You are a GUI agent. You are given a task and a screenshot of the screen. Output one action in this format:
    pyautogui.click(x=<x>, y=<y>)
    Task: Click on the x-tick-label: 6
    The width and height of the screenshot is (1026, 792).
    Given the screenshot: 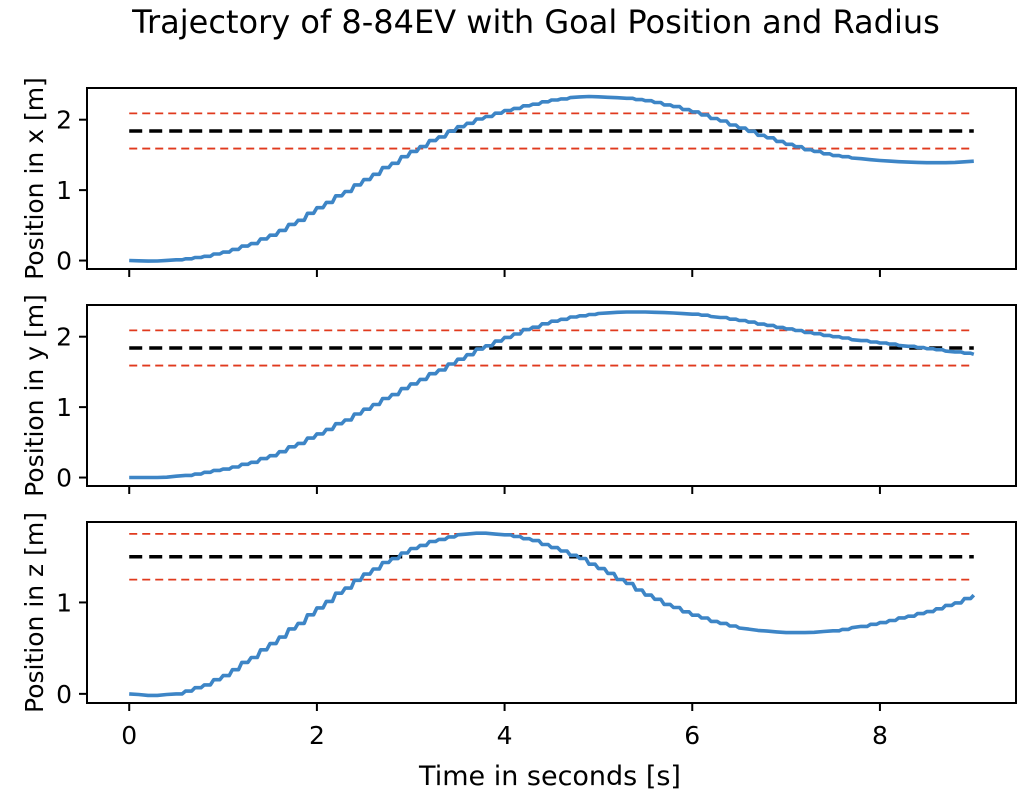 What is the action you would take?
    pyautogui.click(x=692, y=735)
    